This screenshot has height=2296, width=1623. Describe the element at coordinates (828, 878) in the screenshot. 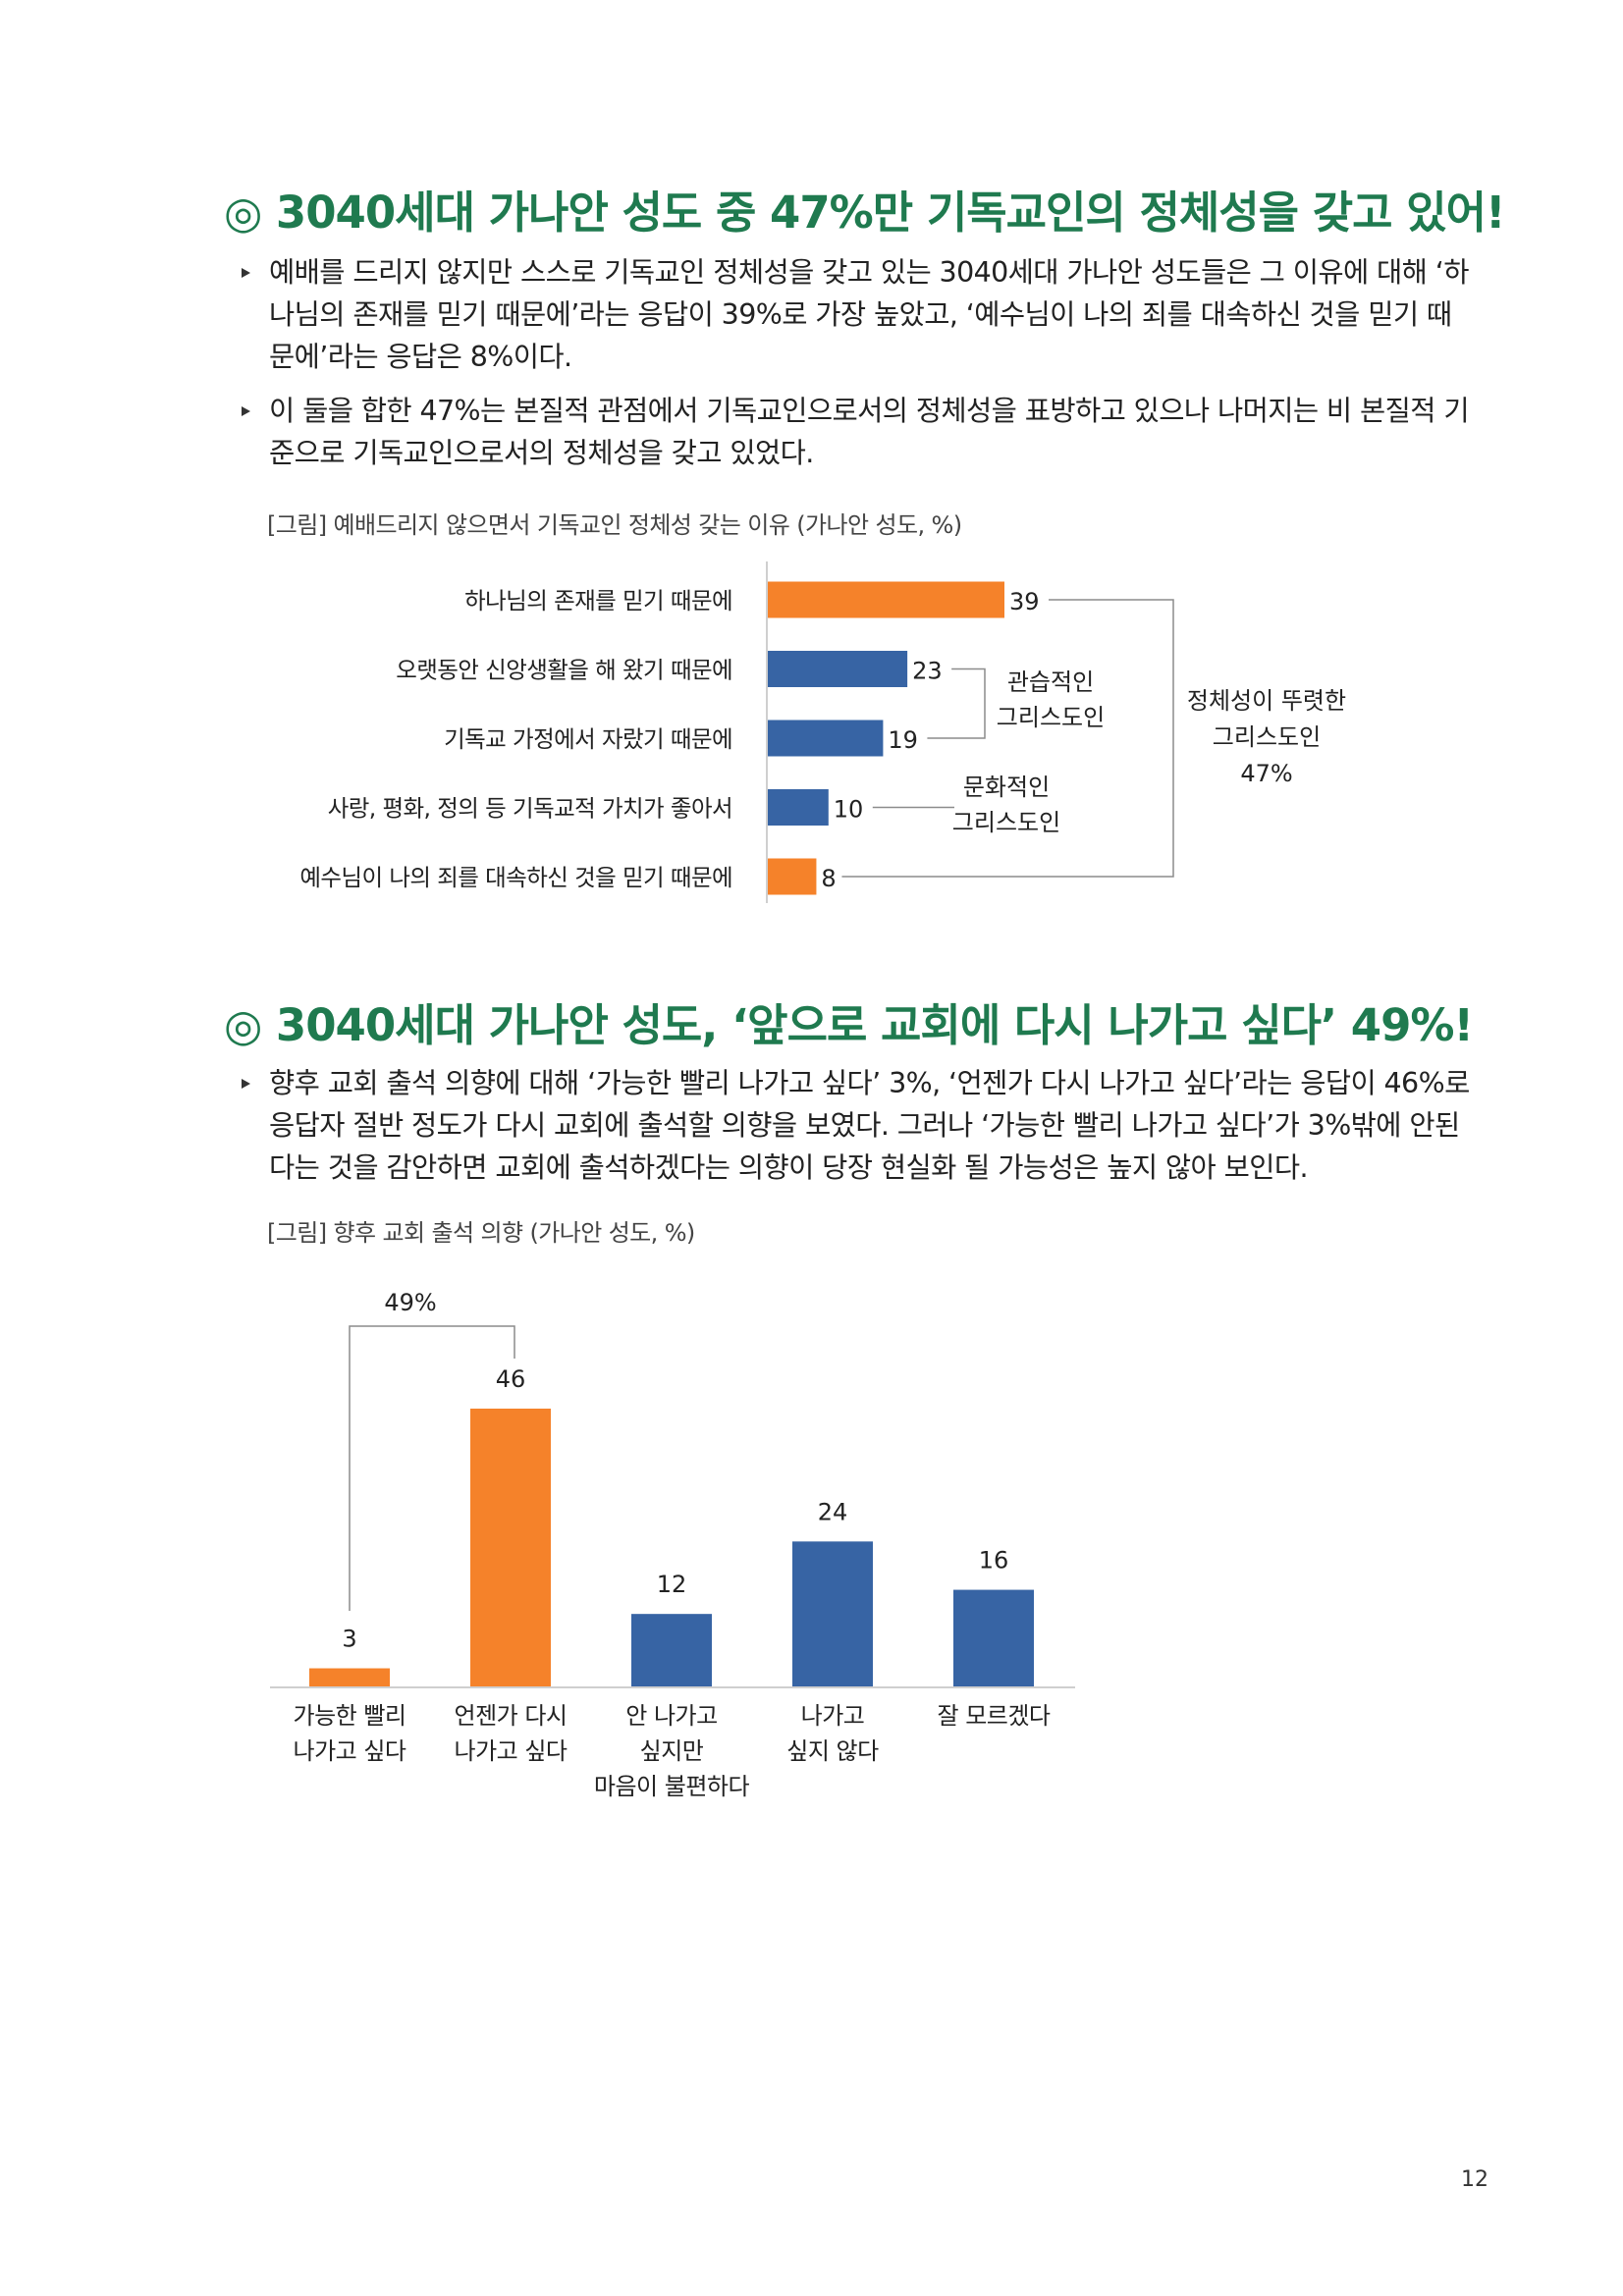

I see `chart1-value-label: 8` at that location.